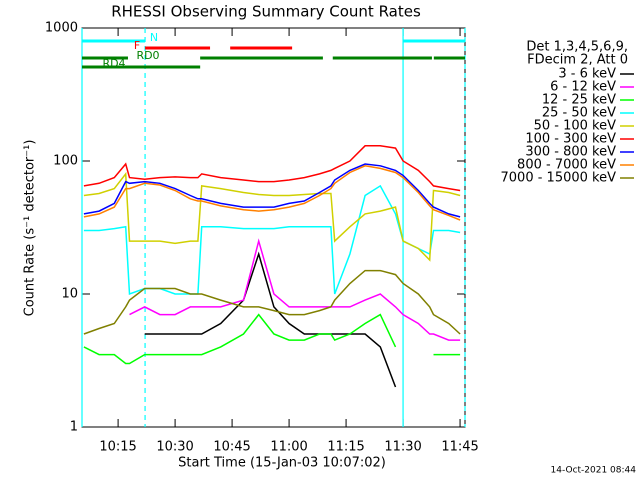 The image size is (640, 480). I want to click on legend-label: 25 - 50 keV, so click(579, 113).